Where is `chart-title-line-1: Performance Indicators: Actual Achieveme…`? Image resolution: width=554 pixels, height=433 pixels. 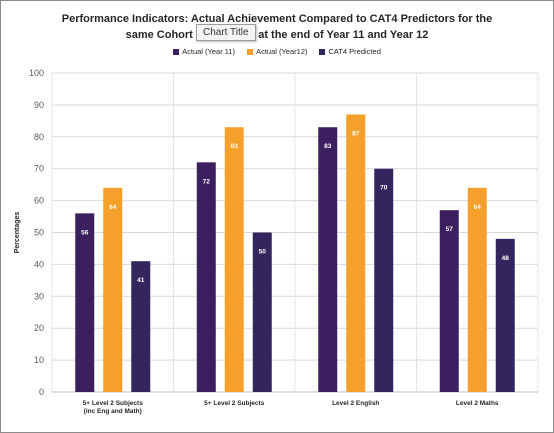
chart-title-line-1: Performance Indicators: Actual Achieveme… is located at coordinates (277, 19).